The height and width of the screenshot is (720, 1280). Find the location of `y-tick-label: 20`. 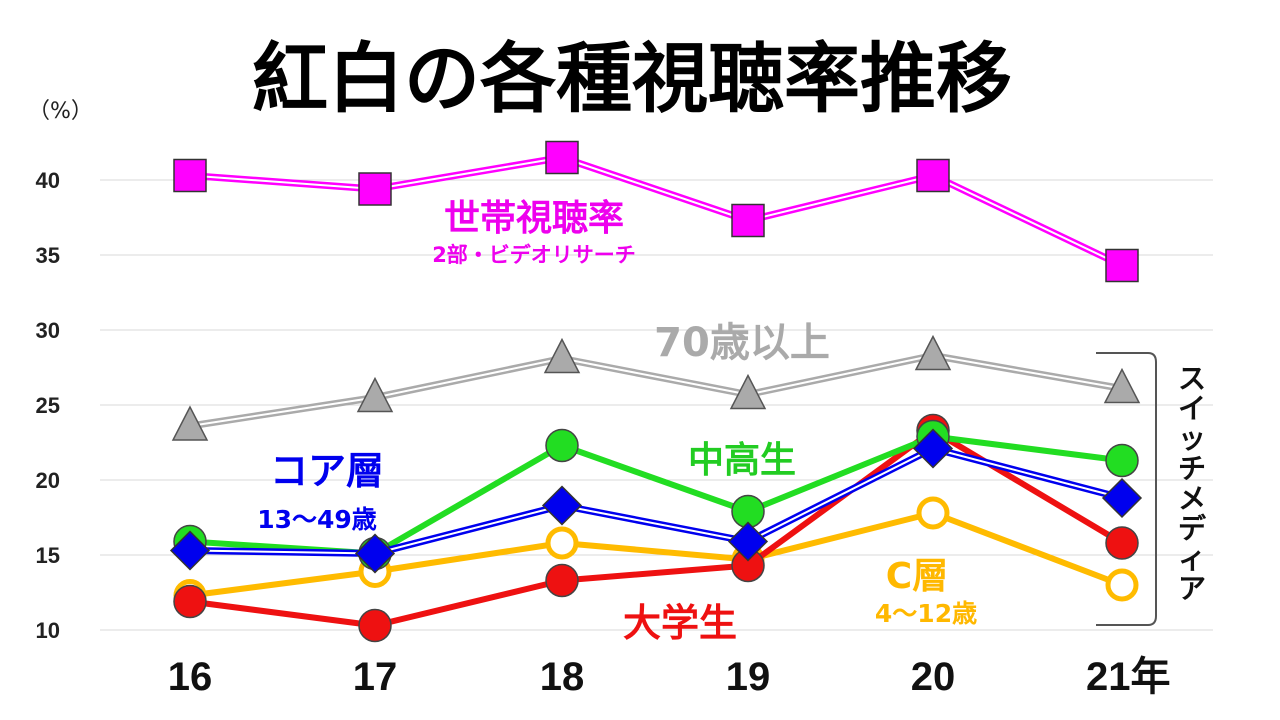

y-tick-label: 20 is located at coordinates (48, 480).